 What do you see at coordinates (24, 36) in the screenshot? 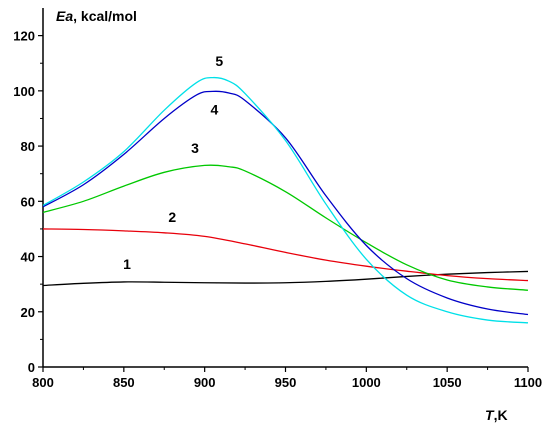
I see `y-tick-label: 120` at bounding box center [24, 36].